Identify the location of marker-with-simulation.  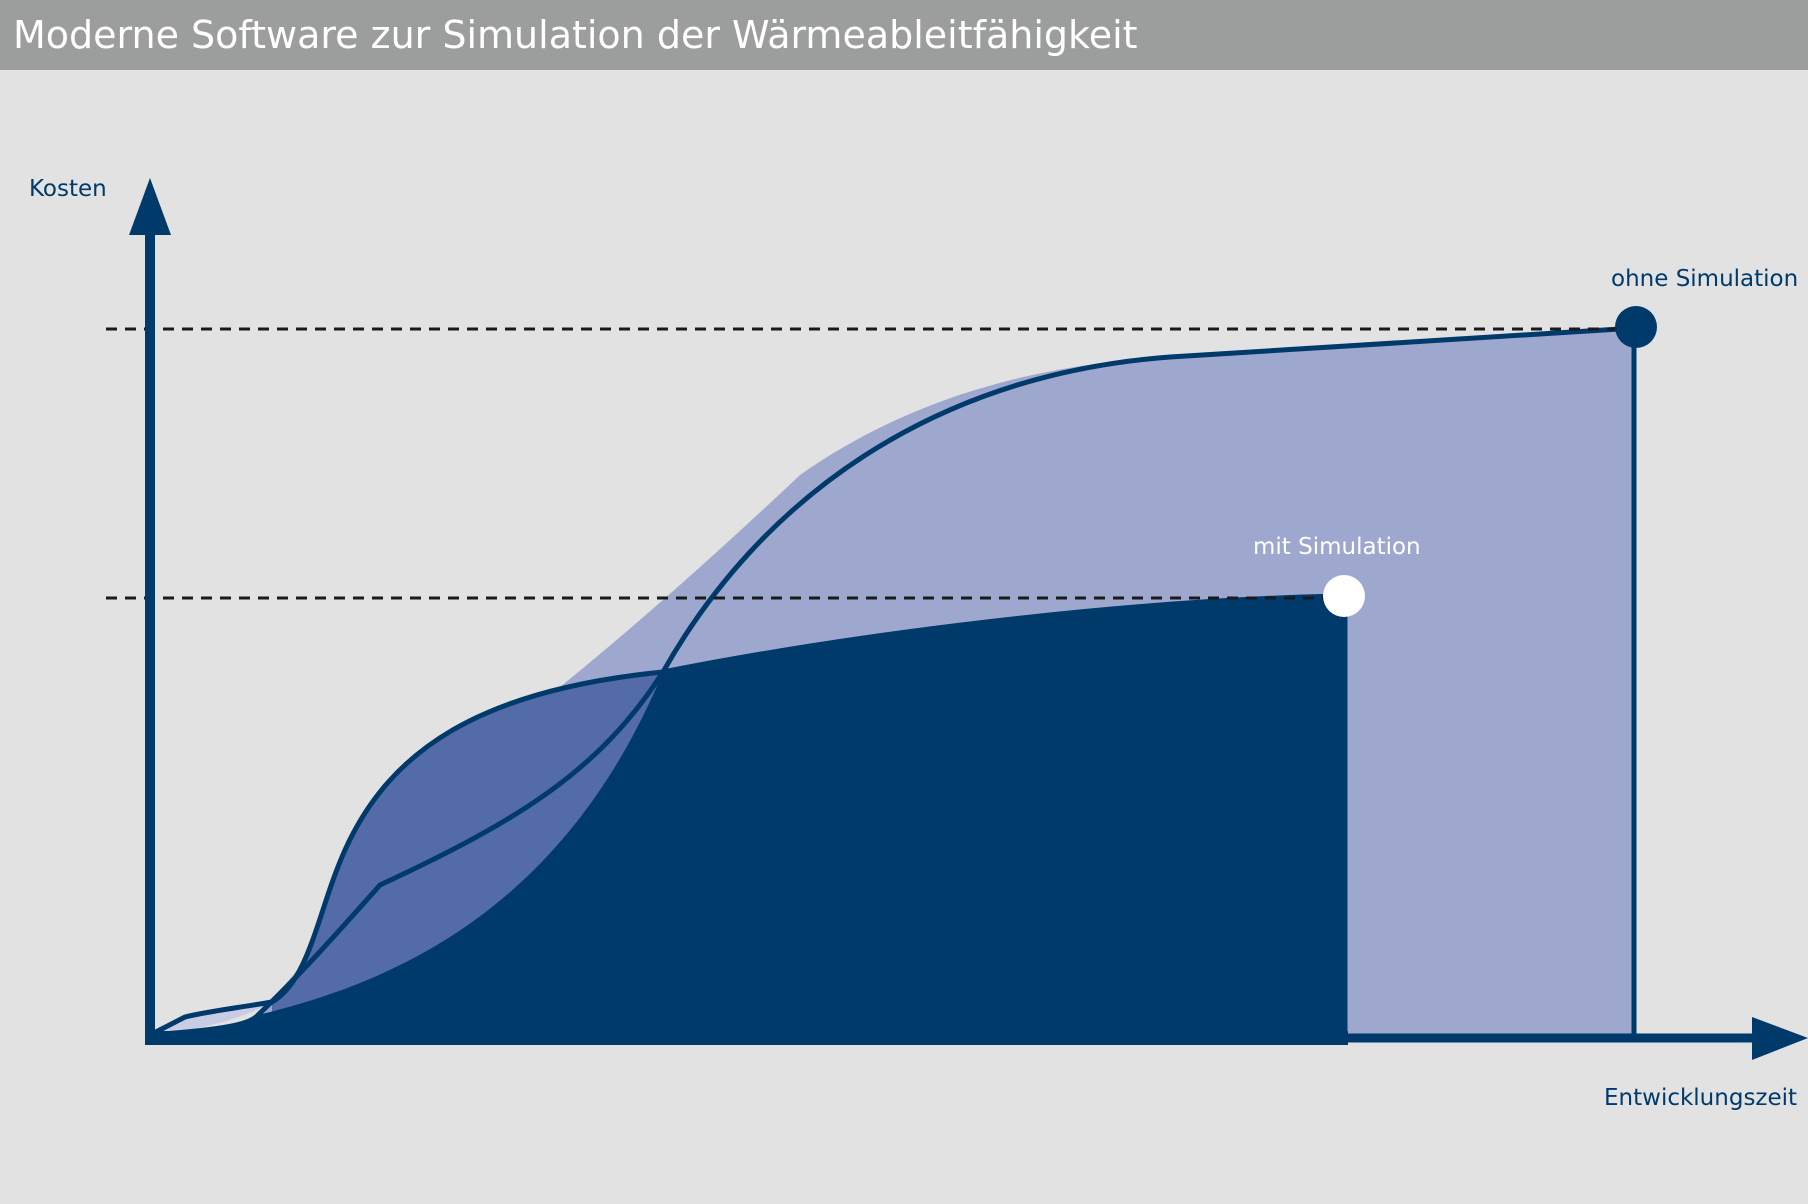
(1344, 596).